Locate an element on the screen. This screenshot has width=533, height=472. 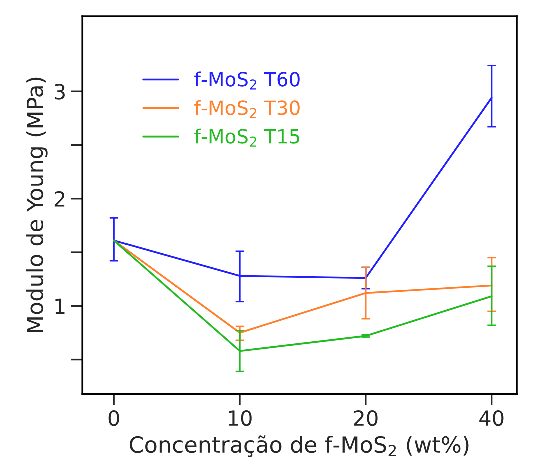
x-axis-title: Concentração de f-MoS$_{2}$ (wt%) is located at coordinates (299, 447).